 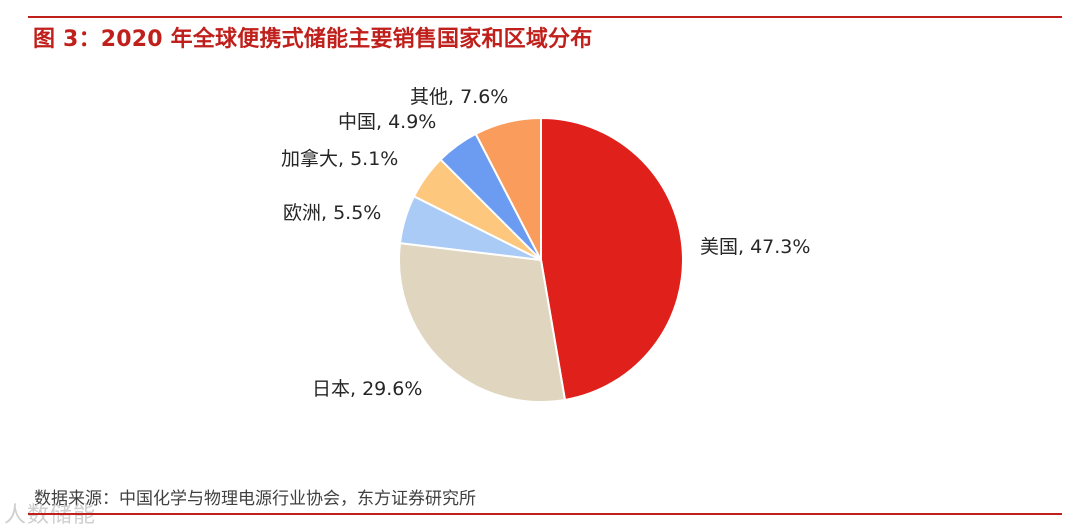 What do you see at coordinates (459, 97) in the screenshot?
I see `pie-label-5: 其他, 7.6%` at bounding box center [459, 97].